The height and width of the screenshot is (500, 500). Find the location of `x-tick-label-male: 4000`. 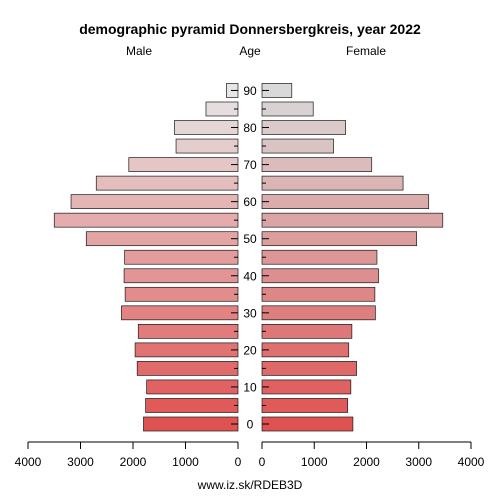

x-tick-label-male: 4000 is located at coordinates (28, 462).